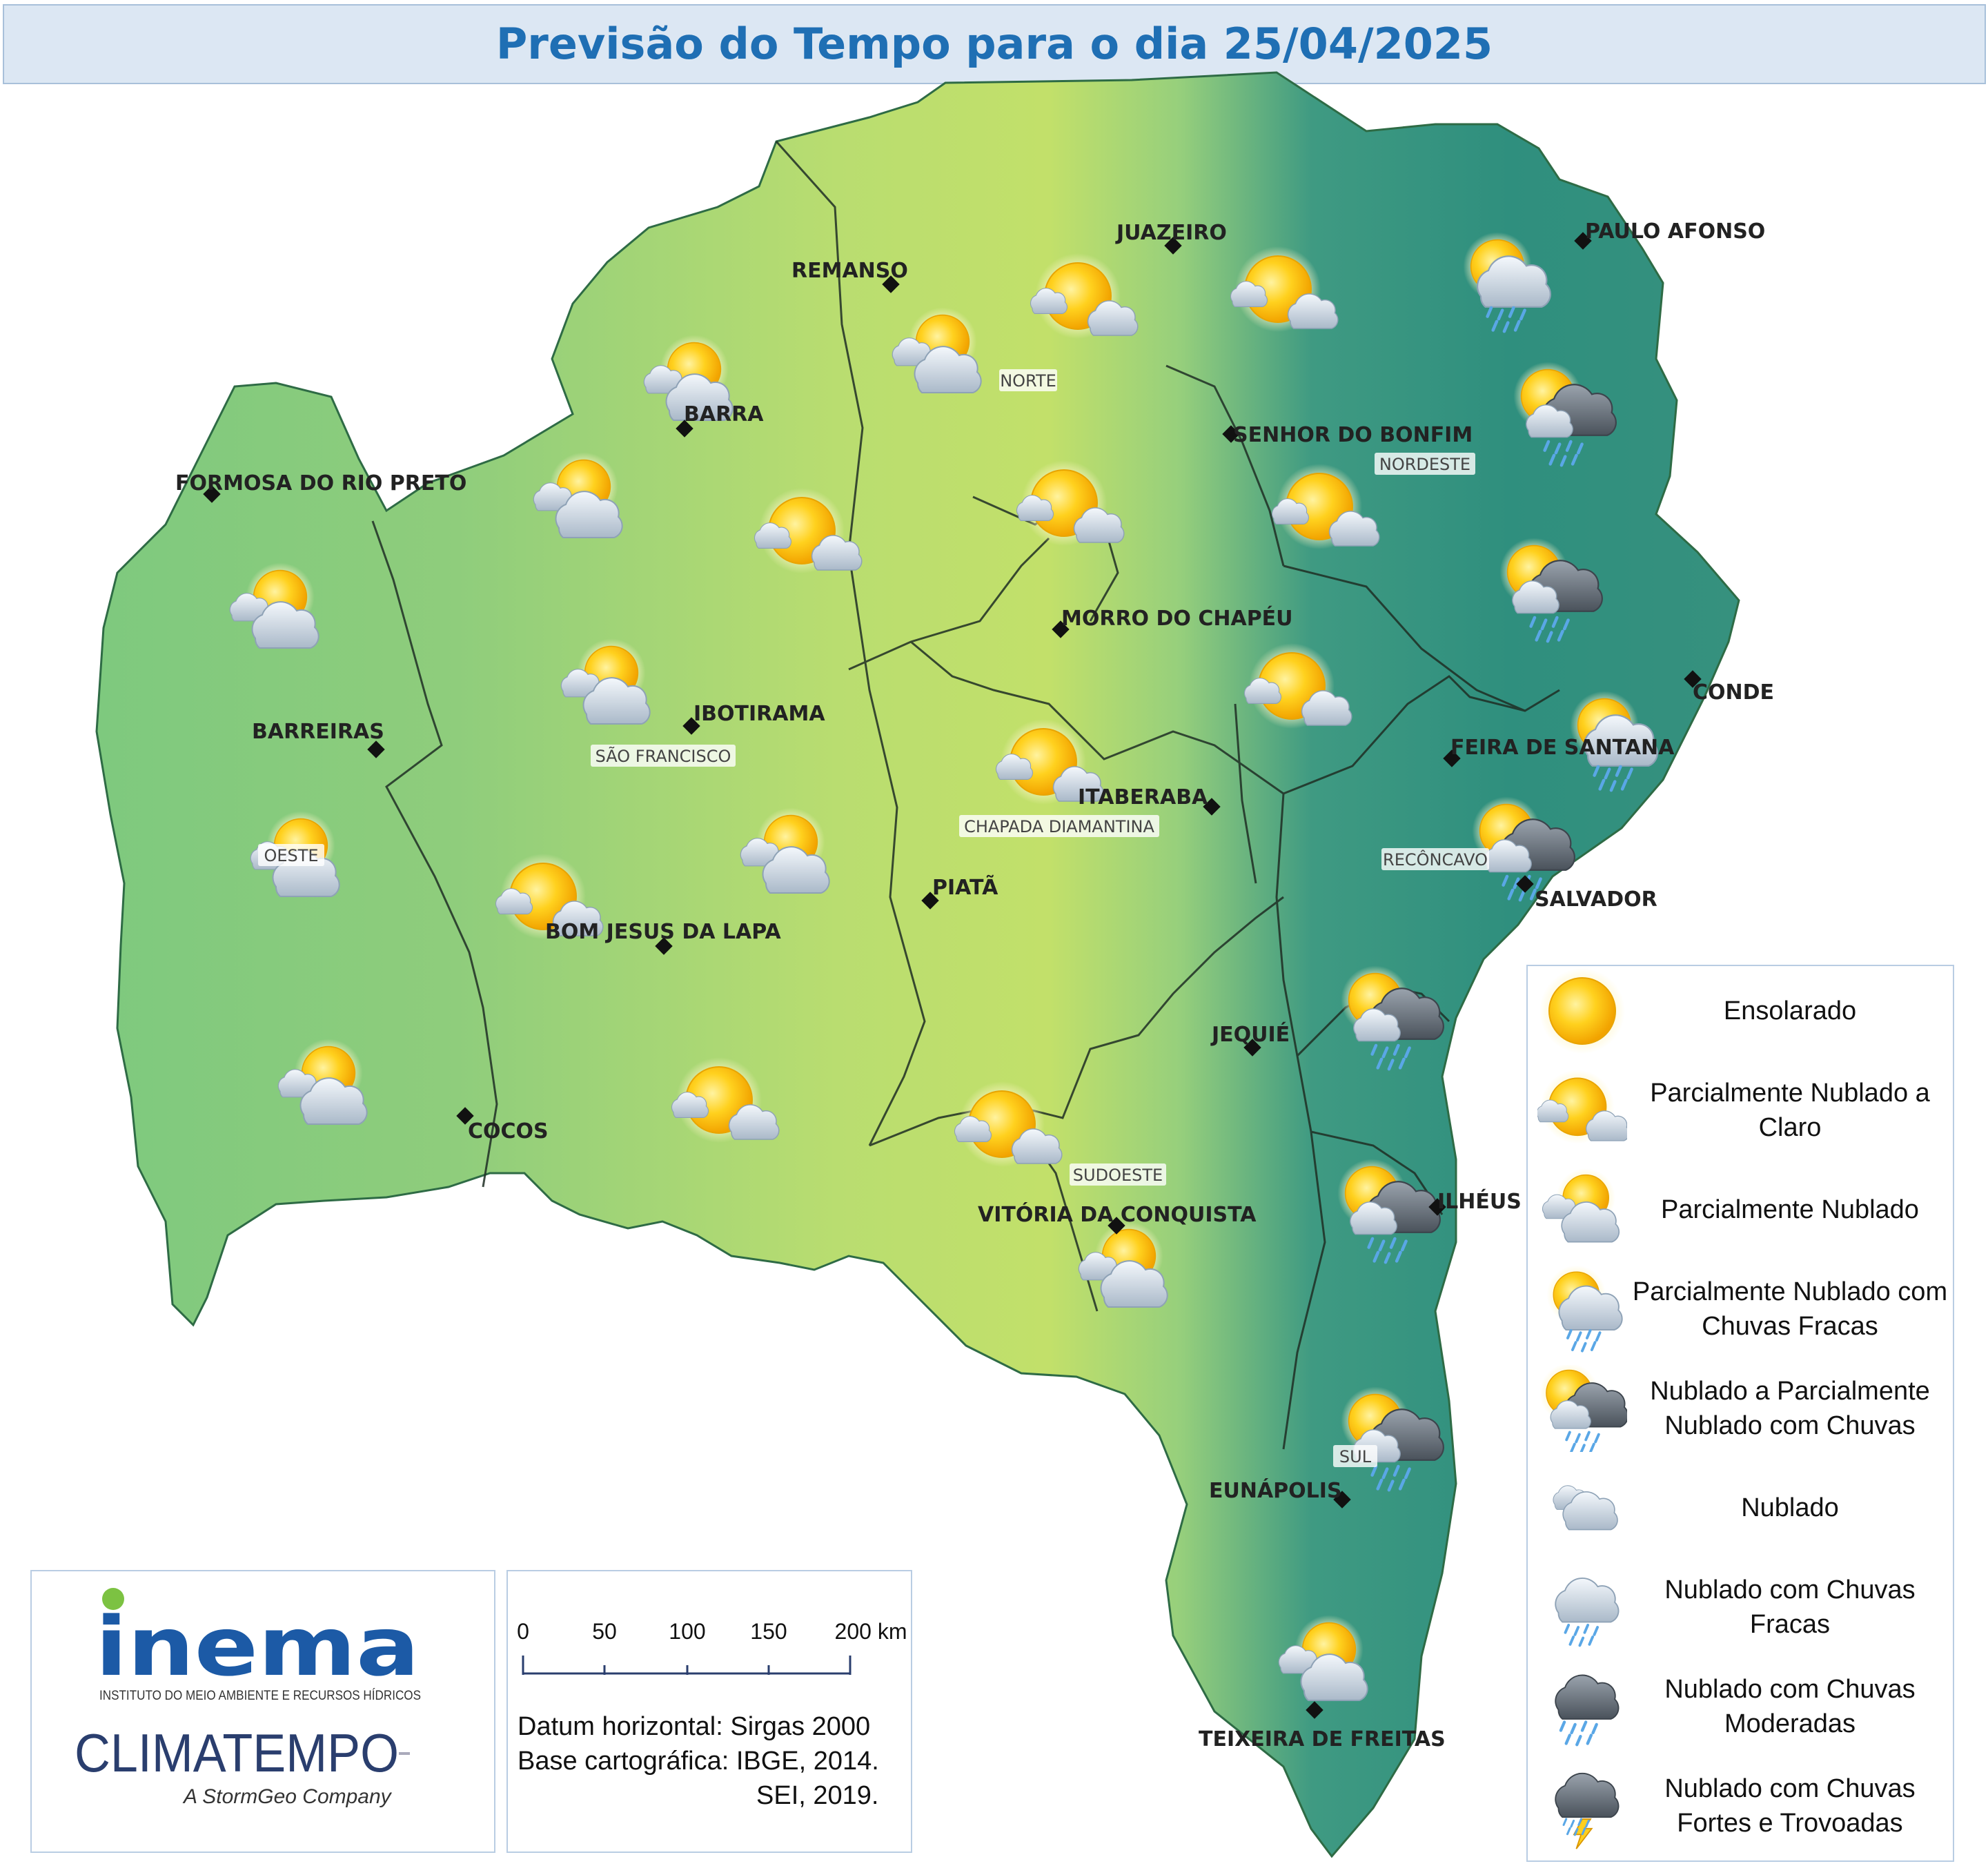  Describe the element at coordinates (712, 1647) in the screenshot. I see `scale-bar: 0 50 100 150 200 km` at that location.